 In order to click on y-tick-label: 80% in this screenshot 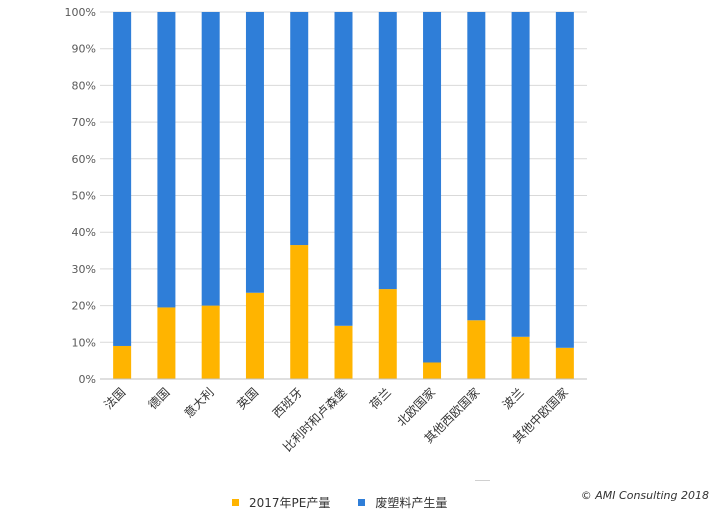, I will do `click(84, 85)`.